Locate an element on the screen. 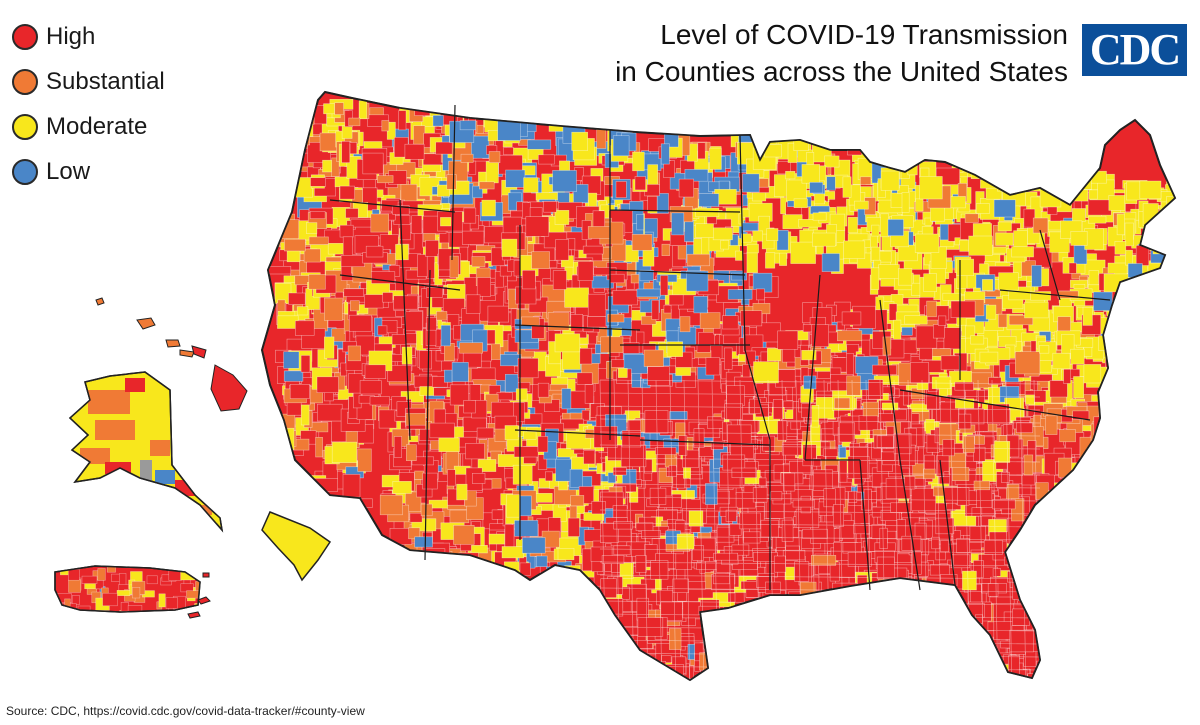 This screenshot has height=725, width=1200. map-title-line-2: in Counties across the United States is located at coordinates (841, 71).